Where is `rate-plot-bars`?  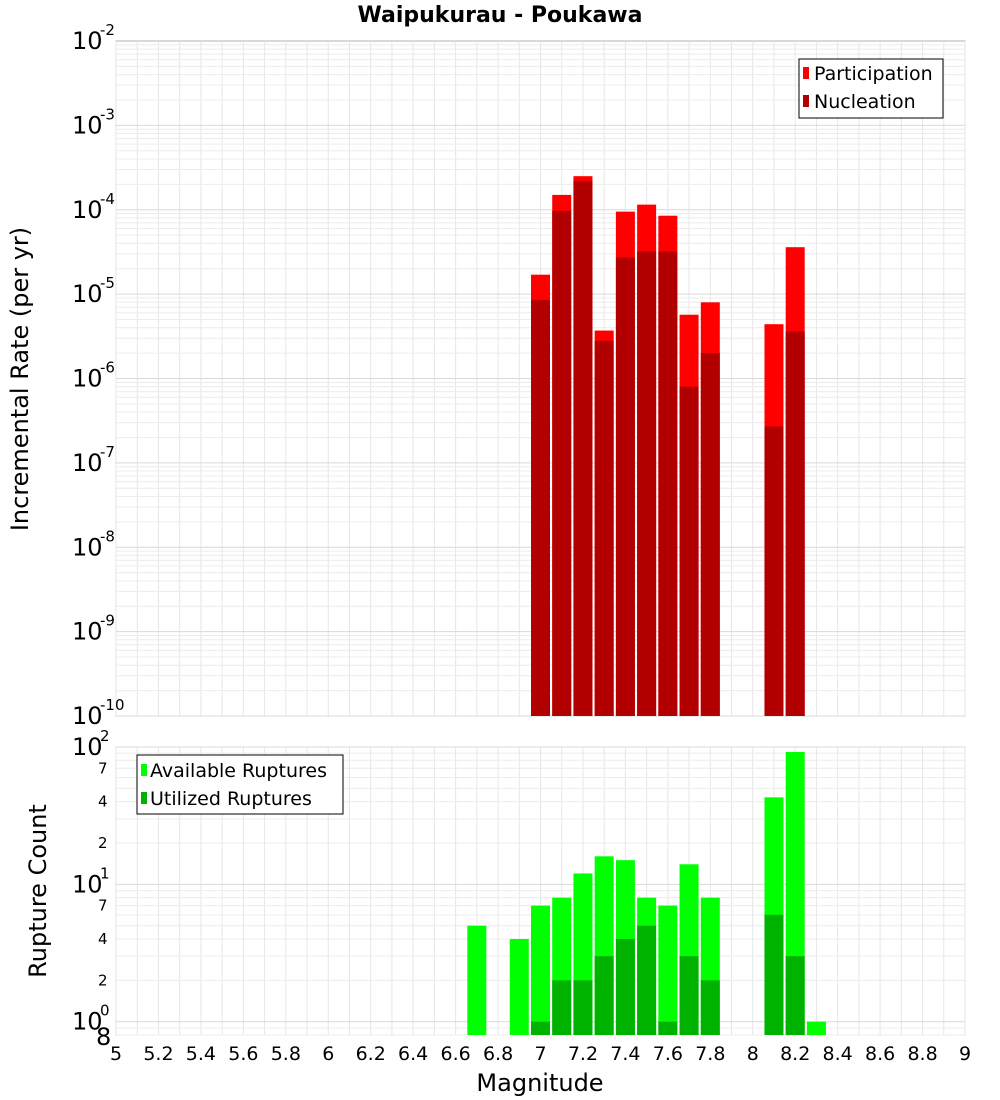
rate-plot-bars is located at coordinates (668, 446).